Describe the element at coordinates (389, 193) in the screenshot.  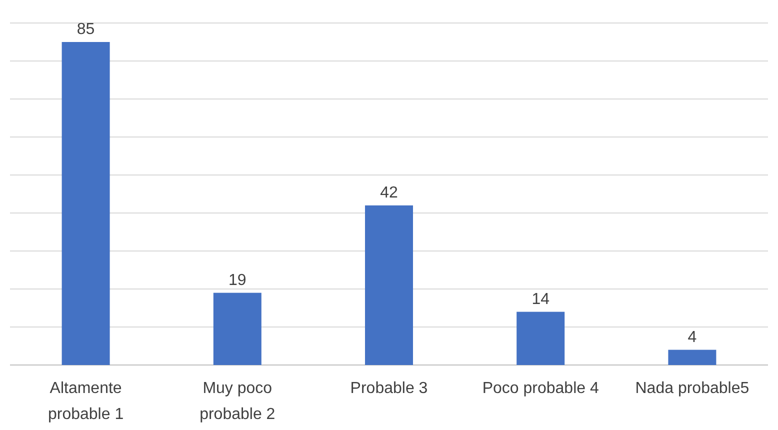
I see `data-label: 42` at that location.